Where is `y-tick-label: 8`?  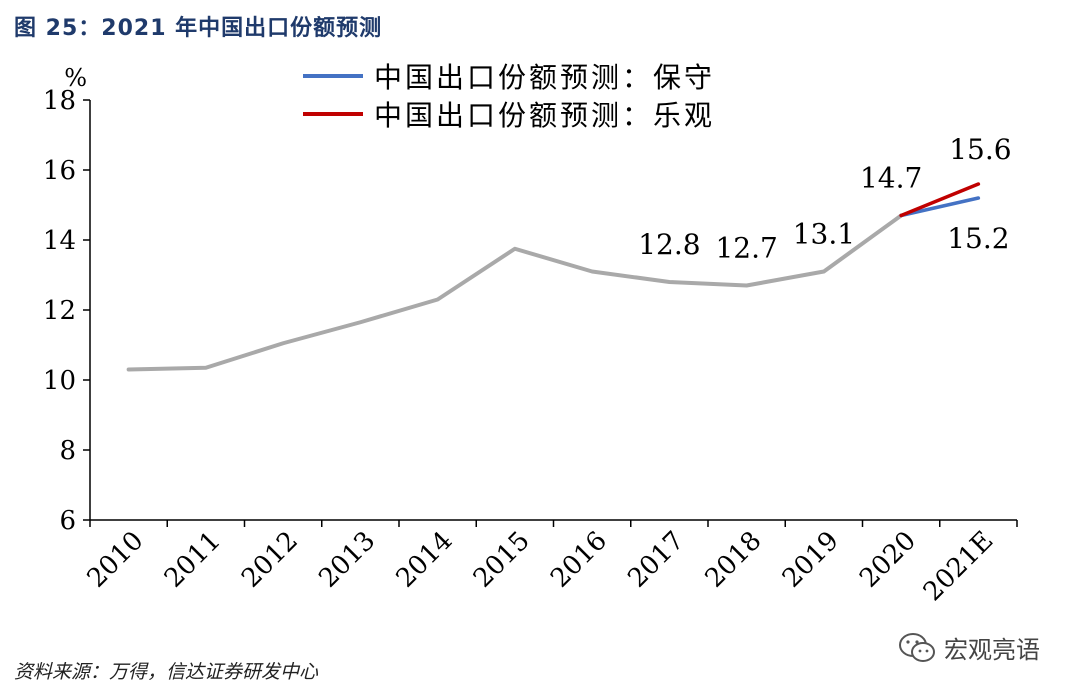
y-tick-label: 8 is located at coordinates (67, 451).